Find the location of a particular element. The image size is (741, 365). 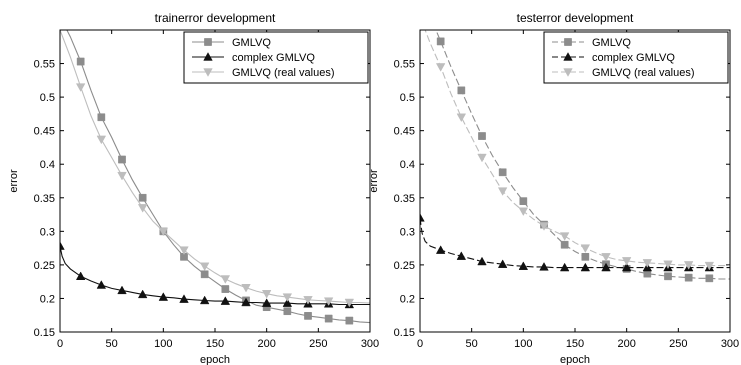

y-tick-label: 0.15 is located at coordinates (404, 333).